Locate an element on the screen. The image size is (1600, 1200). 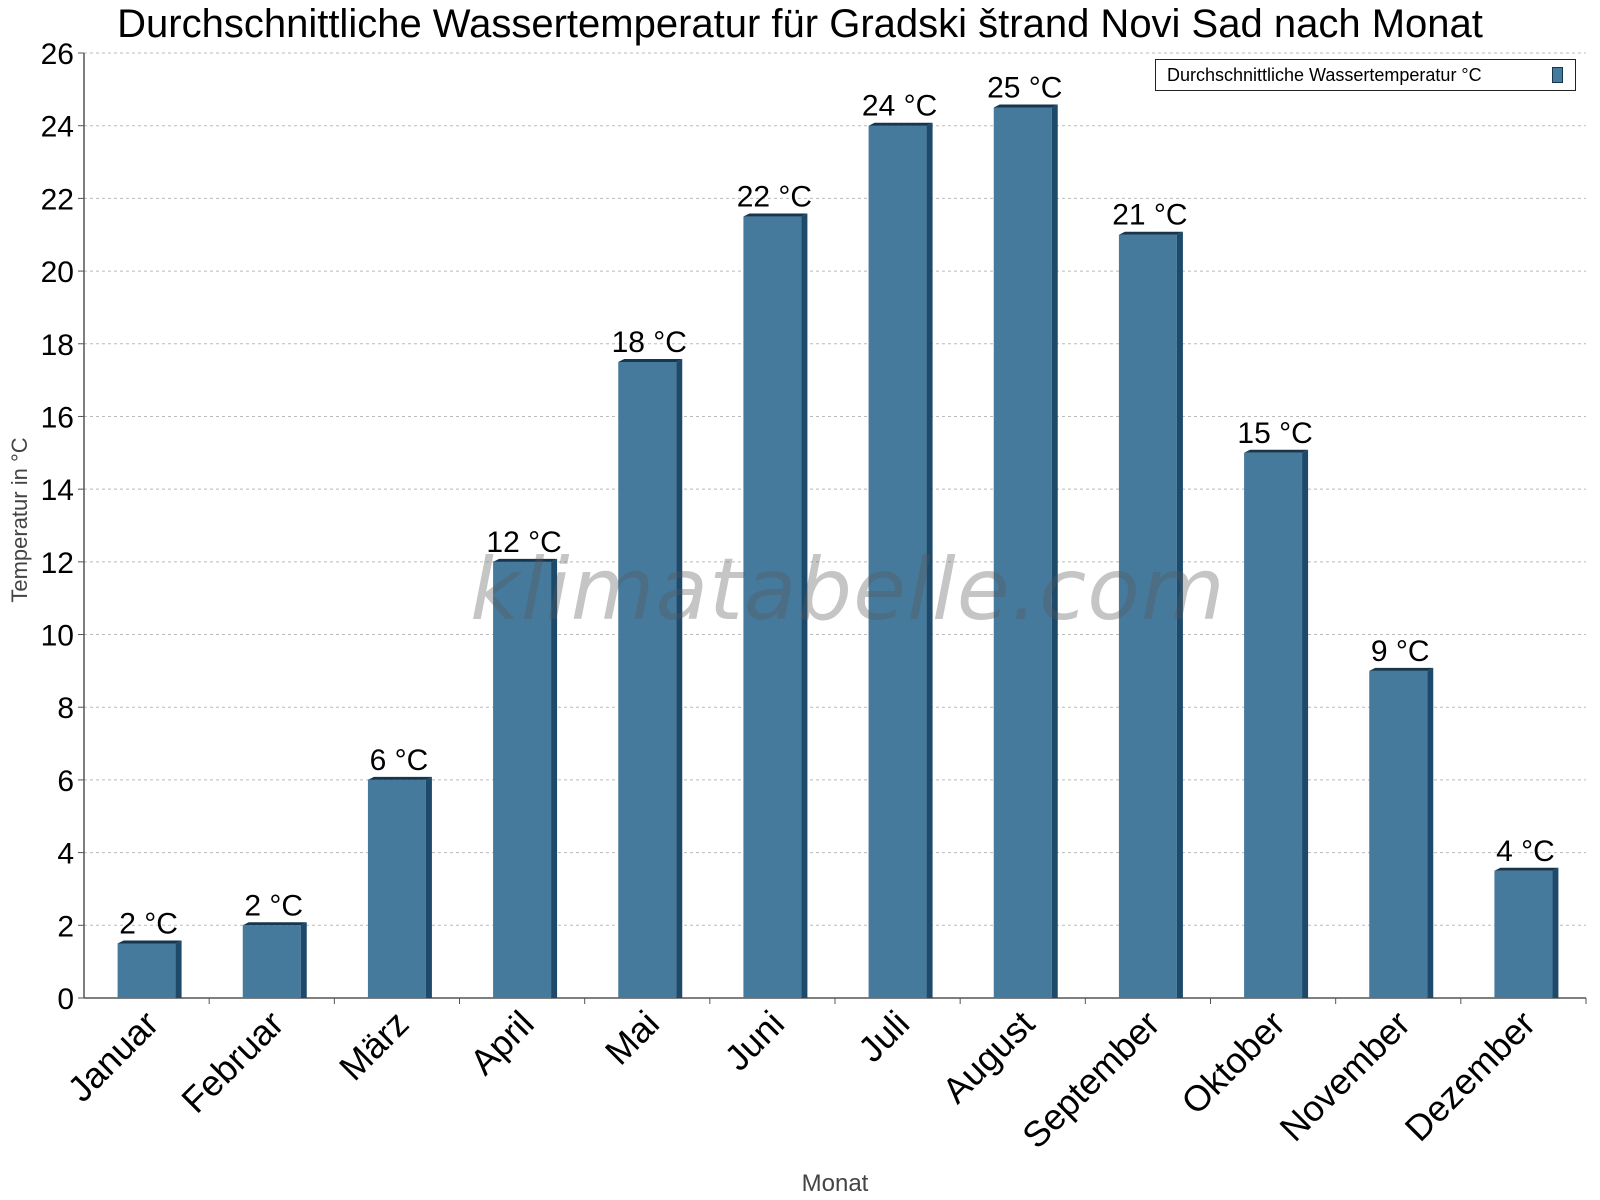
data-label: 6 °C is located at coordinates (399, 760).